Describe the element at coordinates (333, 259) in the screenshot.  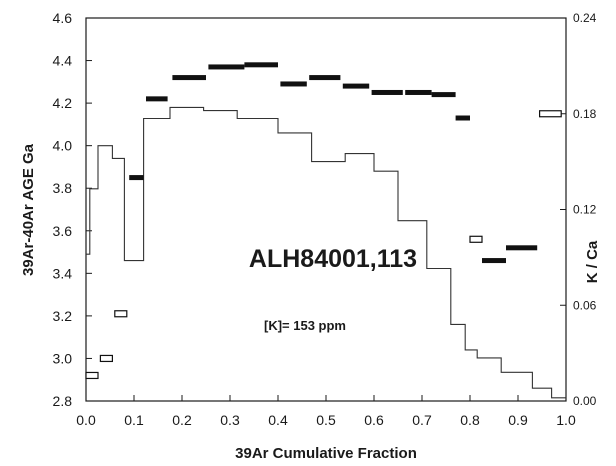
I see `sample-annotation: ALH84001,113` at that location.